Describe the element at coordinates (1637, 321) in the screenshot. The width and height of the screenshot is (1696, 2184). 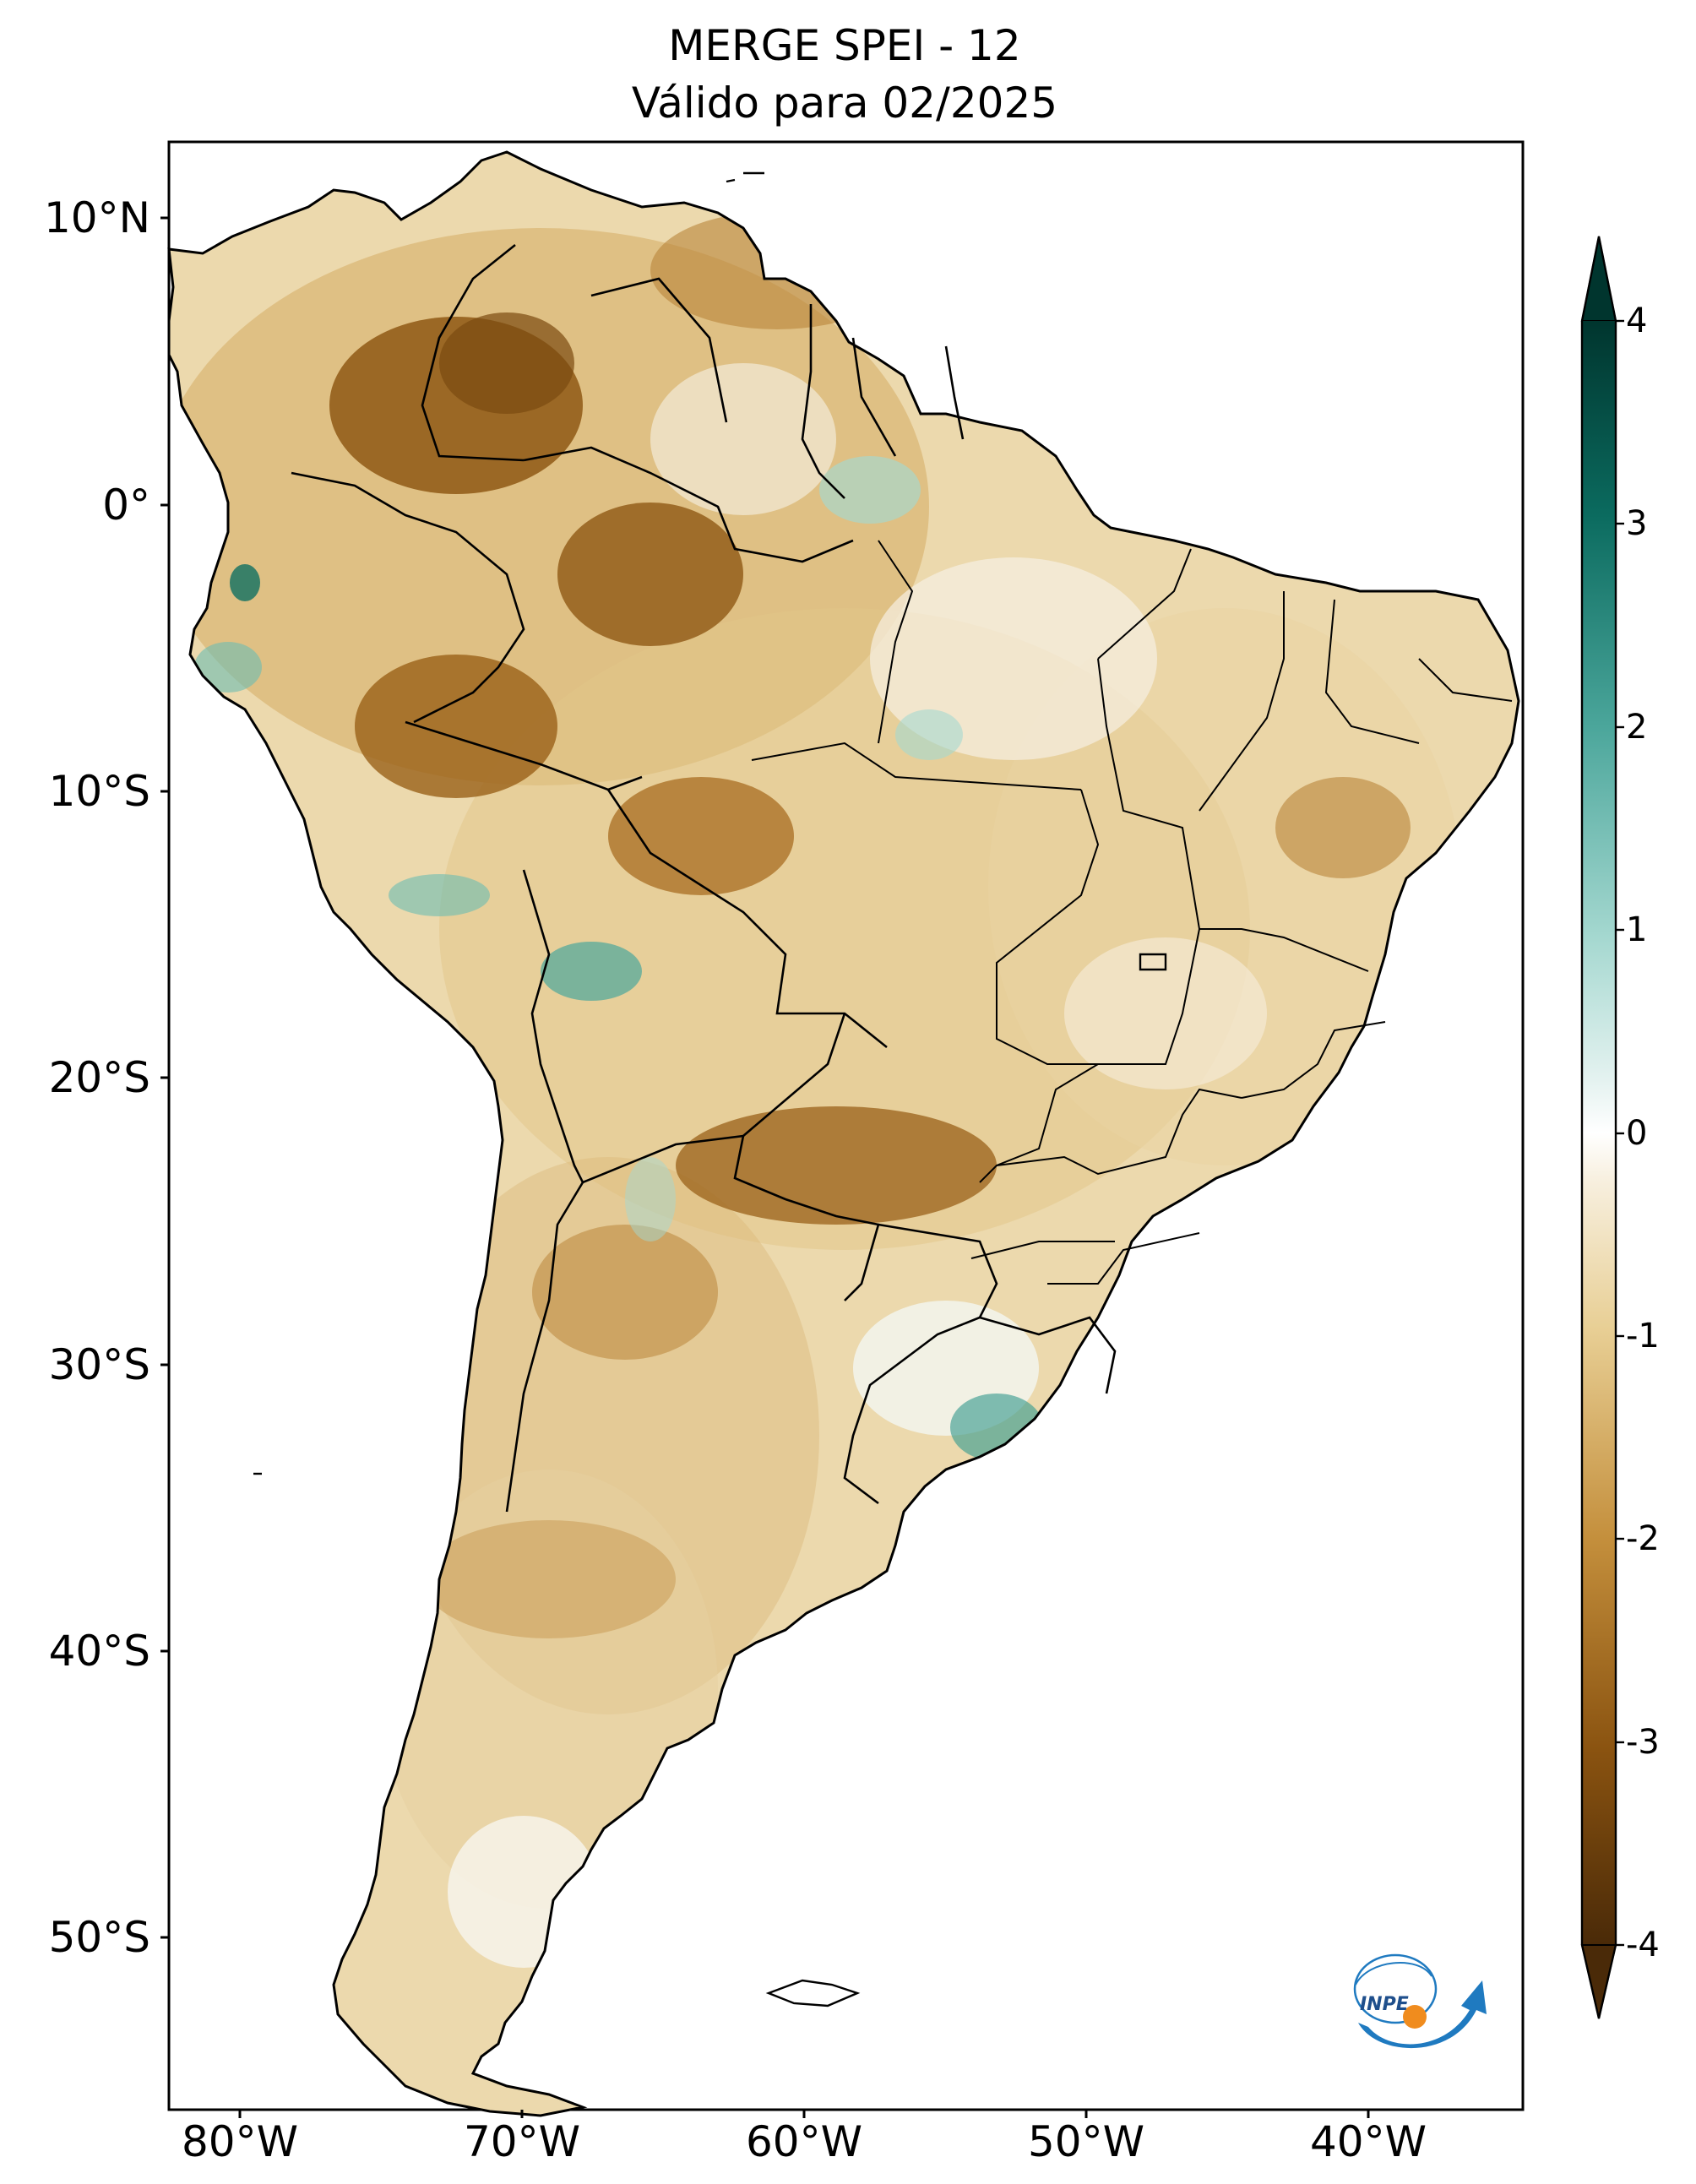
I see `colorbar-label-4: 4` at that location.